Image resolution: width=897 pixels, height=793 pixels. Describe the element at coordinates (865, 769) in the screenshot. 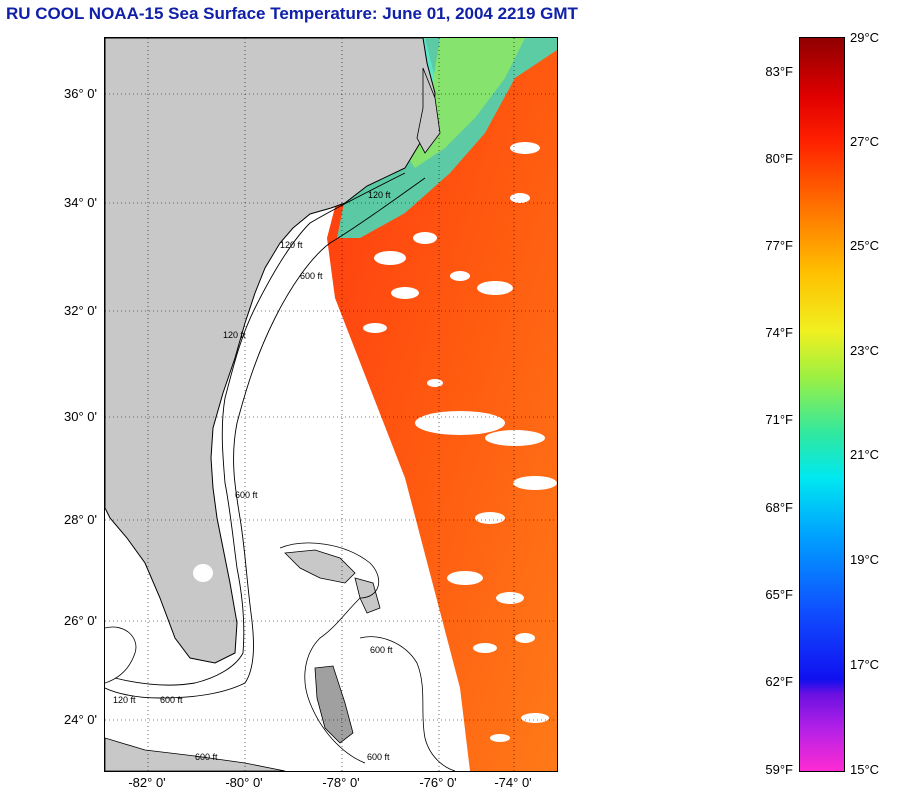

I see `colorbar-c-15: 15°C` at that location.